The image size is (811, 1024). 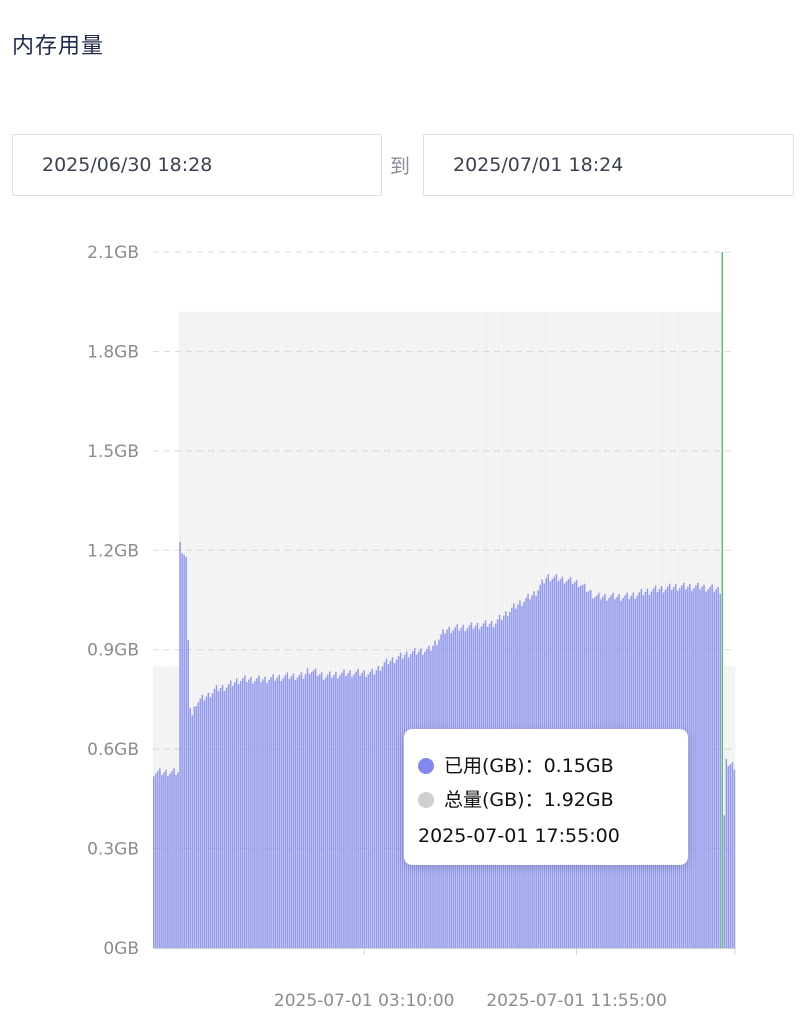 What do you see at coordinates (197, 165) in the screenshot?
I see `start-date-input` at bounding box center [197, 165].